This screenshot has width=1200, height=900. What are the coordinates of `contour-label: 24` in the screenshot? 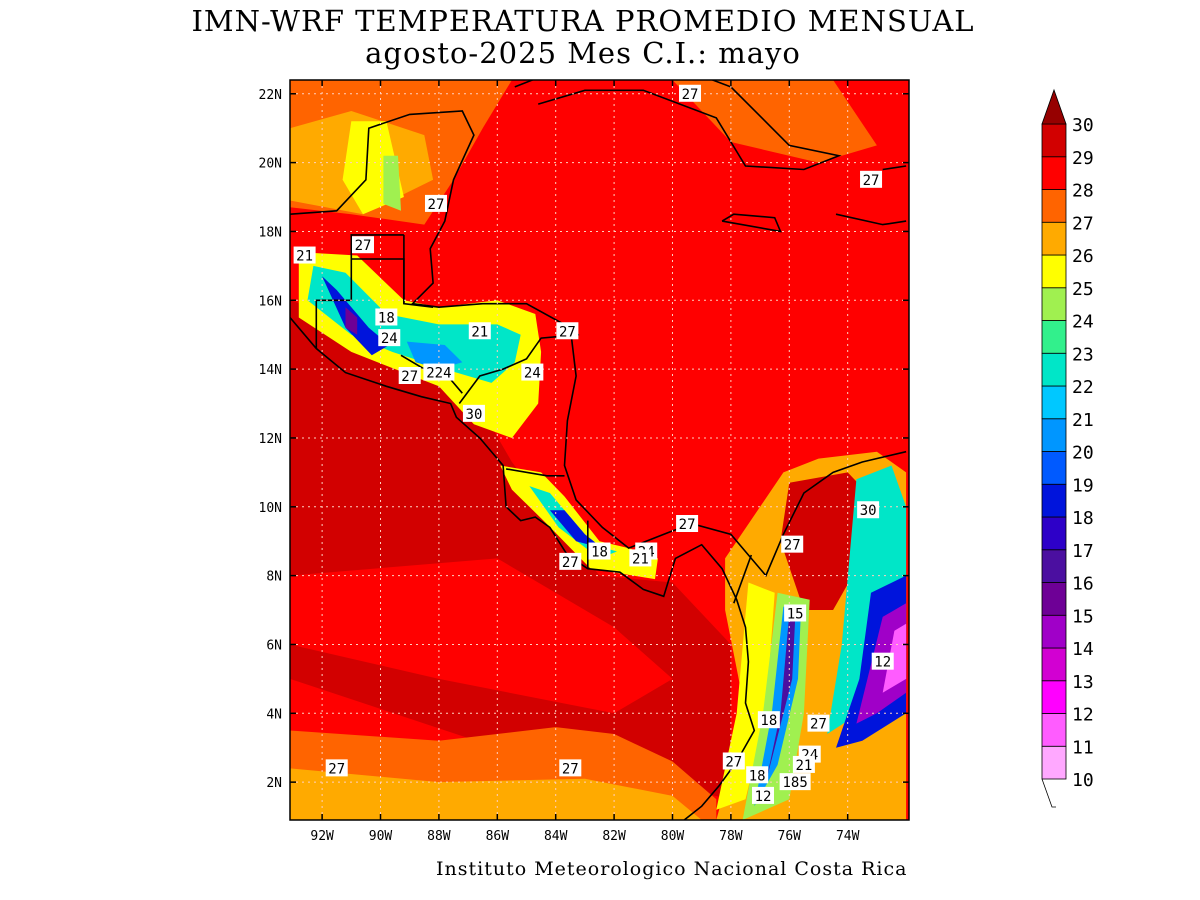 It's located at (532, 374).